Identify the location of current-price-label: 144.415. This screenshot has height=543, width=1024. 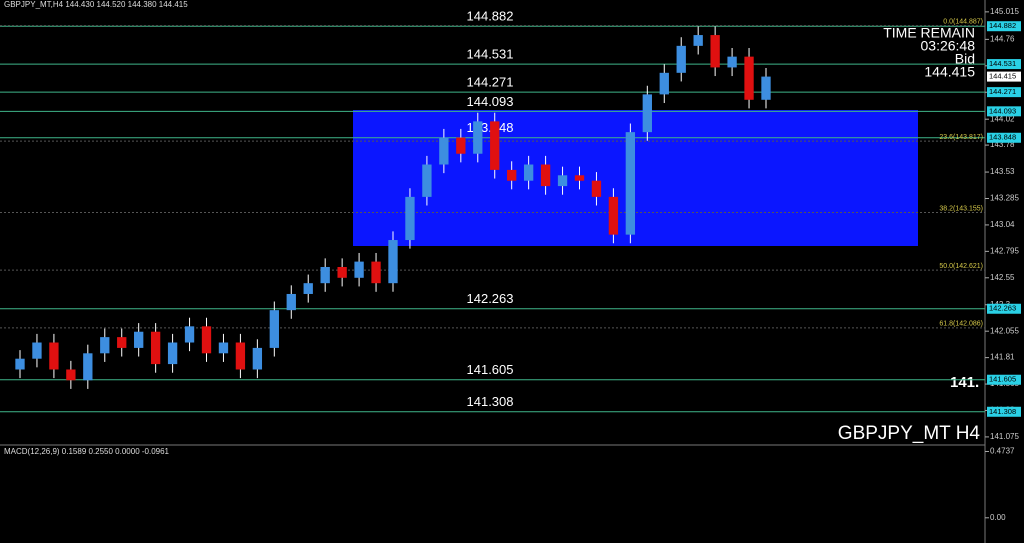
(1002, 76).